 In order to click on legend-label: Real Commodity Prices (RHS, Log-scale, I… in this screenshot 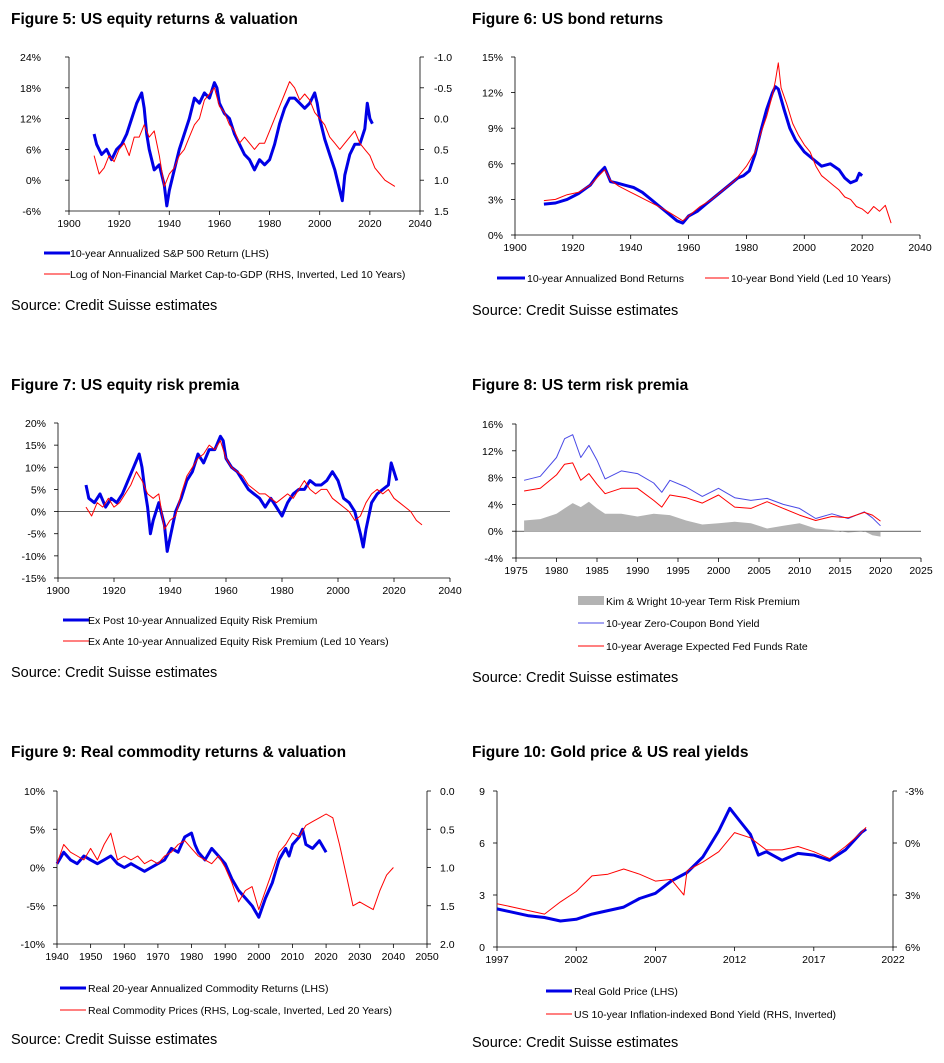, I will do `click(240, 1011)`.